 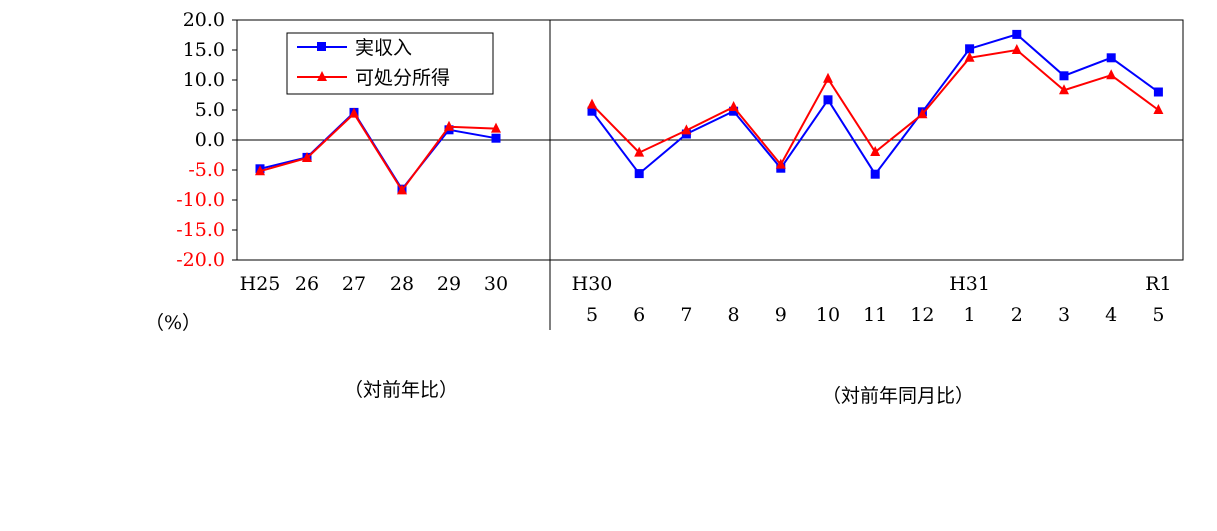 I want to click on y-tick-label: 10.0, so click(x=204, y=80).